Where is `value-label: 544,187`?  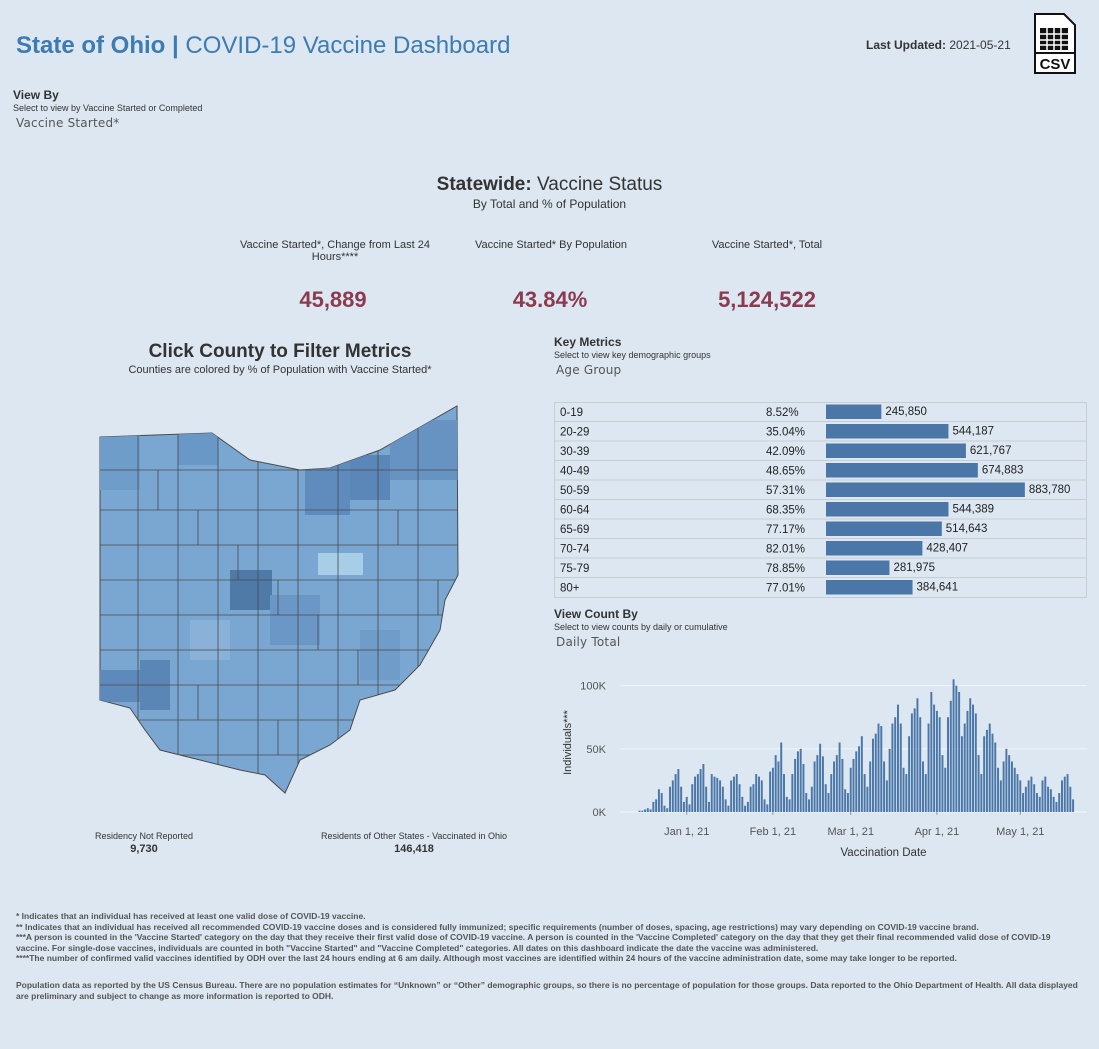
value-label: 544,187 is located at coordinates (973, 431).